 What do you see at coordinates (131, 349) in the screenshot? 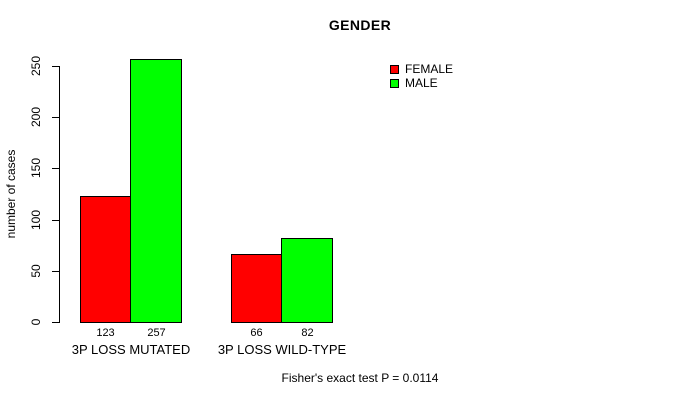
I see `category-label: 3P LOSS MUTATED` at bounding box center [131, 349].